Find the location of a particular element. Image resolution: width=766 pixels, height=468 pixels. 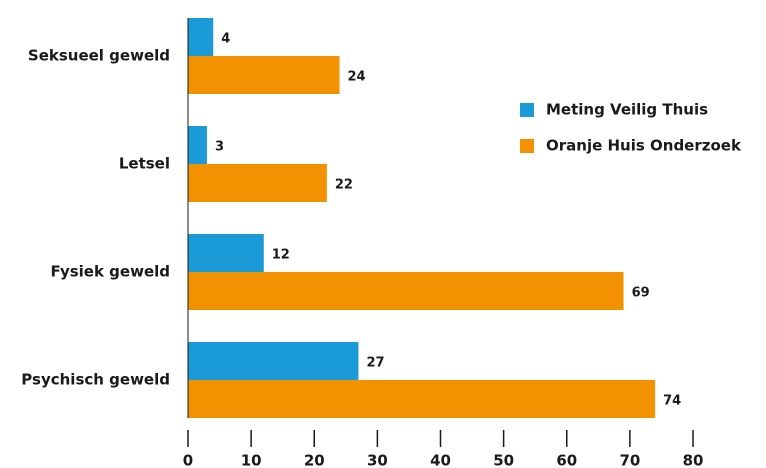

legend-label: Meting Veilig Thuis is located at coordinates (627, 110).